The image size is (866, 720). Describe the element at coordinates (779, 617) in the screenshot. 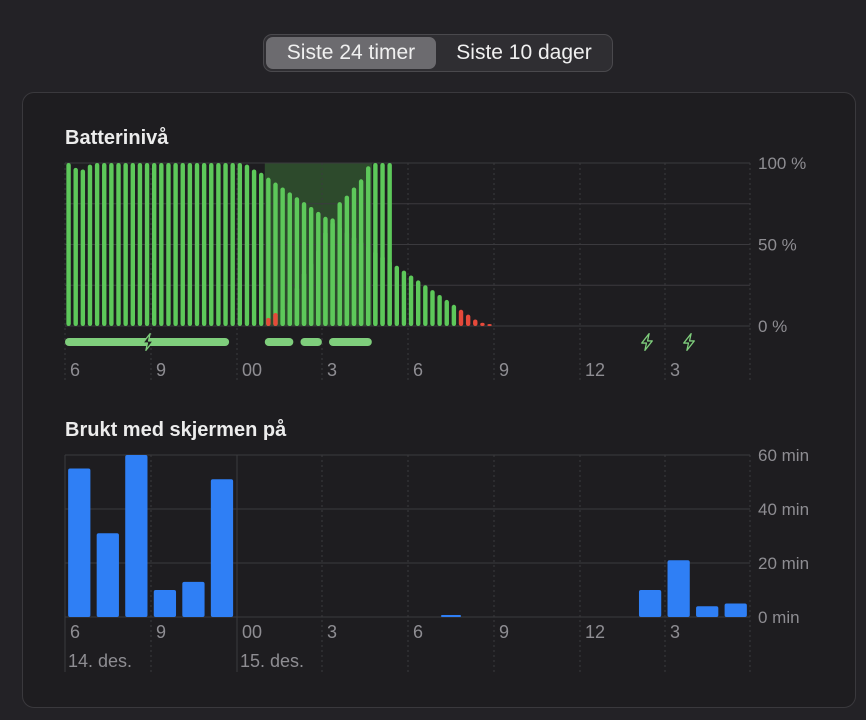

I see `usage-y-tick-label: 0 min` at that location.